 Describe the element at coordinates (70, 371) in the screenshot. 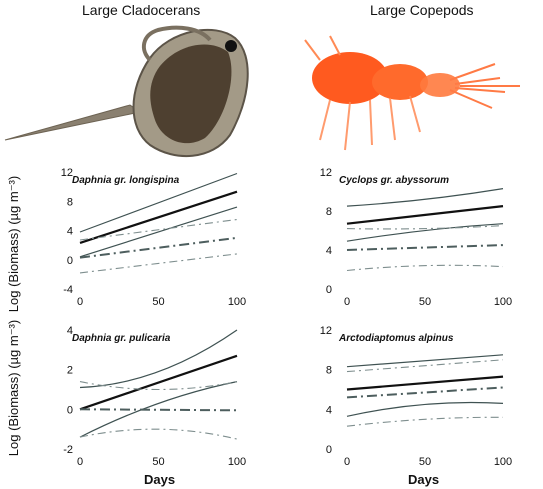

I see `y-tick-label: 2` at that location.